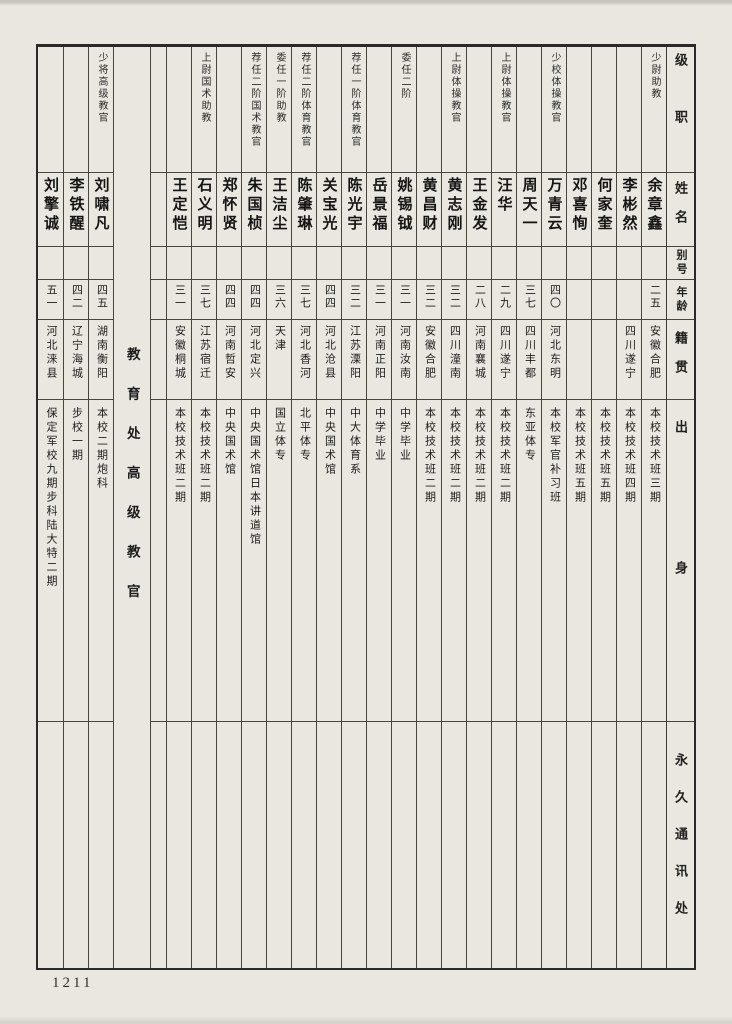 The width and height of the screenshot is (732, 1024). I want to click on age-text: 三一, so click(179, 297).